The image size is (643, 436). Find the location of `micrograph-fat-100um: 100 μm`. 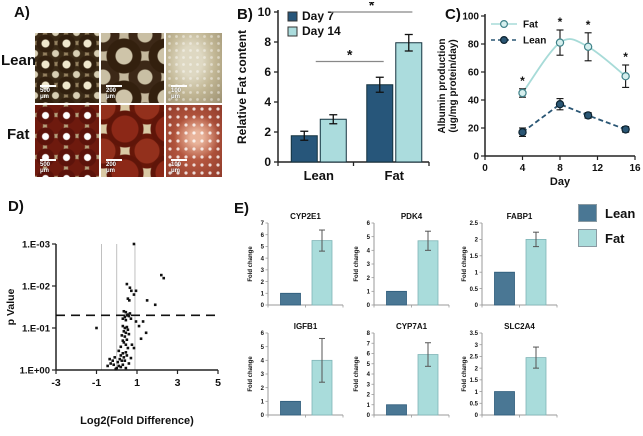

micrograph-fat-100um: 100 μm is located at coordinates (194, 141).